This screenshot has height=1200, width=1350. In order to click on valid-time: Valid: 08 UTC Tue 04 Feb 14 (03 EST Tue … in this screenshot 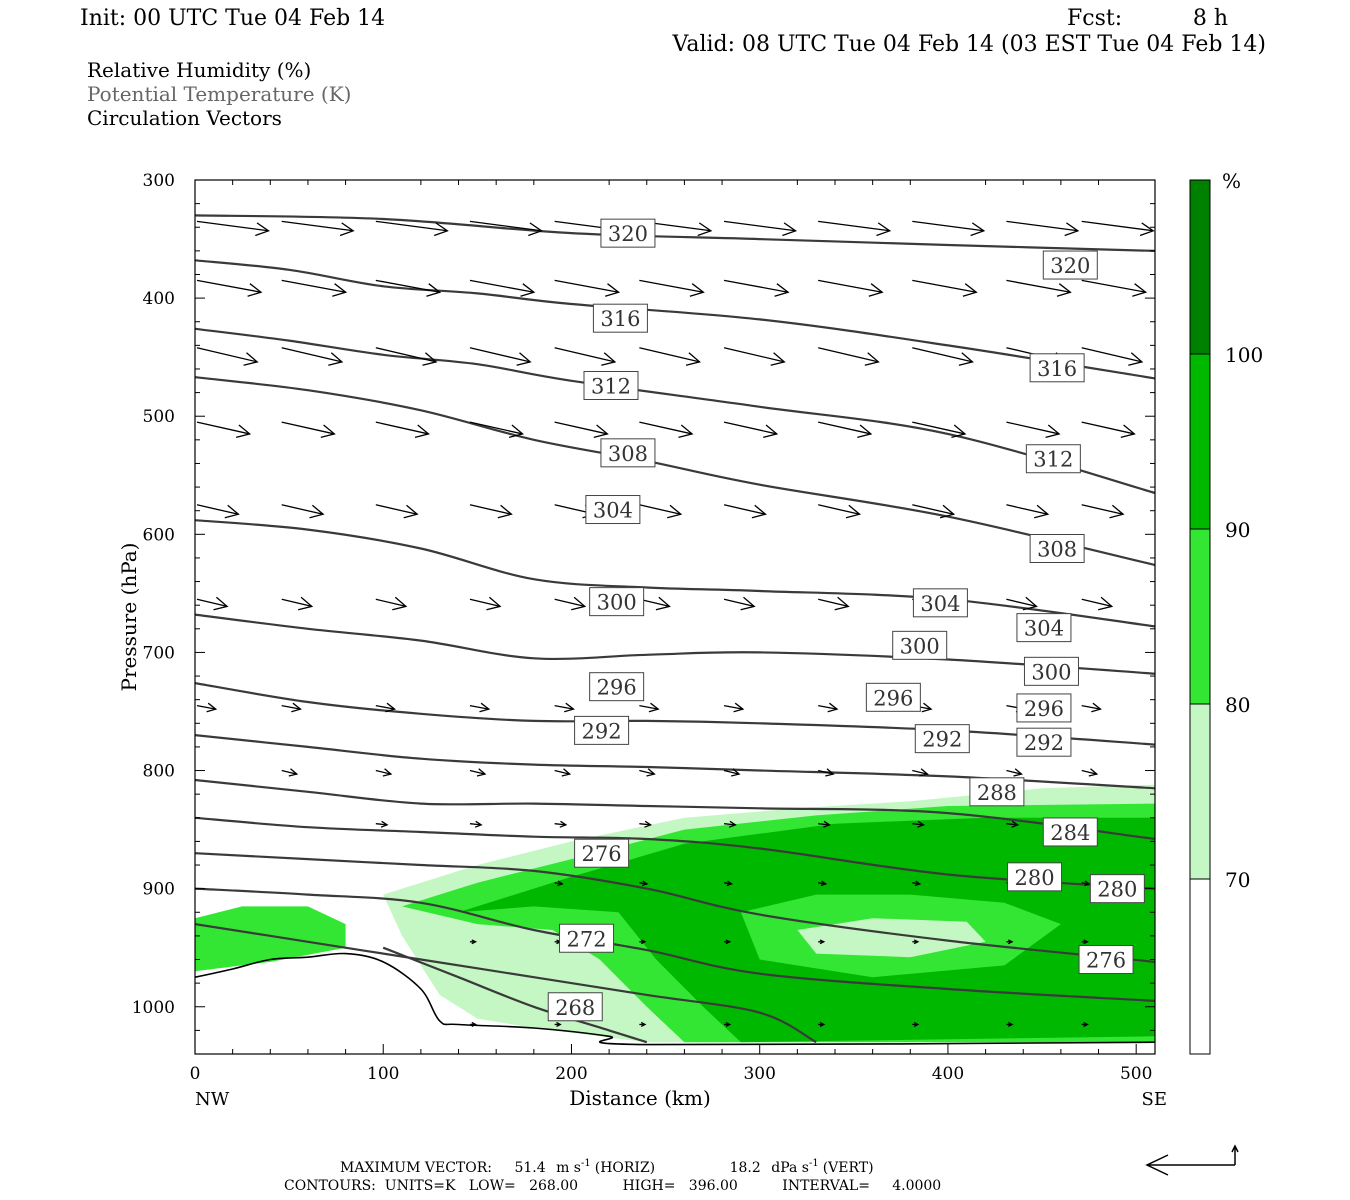, I will do `click(968, 44)`.